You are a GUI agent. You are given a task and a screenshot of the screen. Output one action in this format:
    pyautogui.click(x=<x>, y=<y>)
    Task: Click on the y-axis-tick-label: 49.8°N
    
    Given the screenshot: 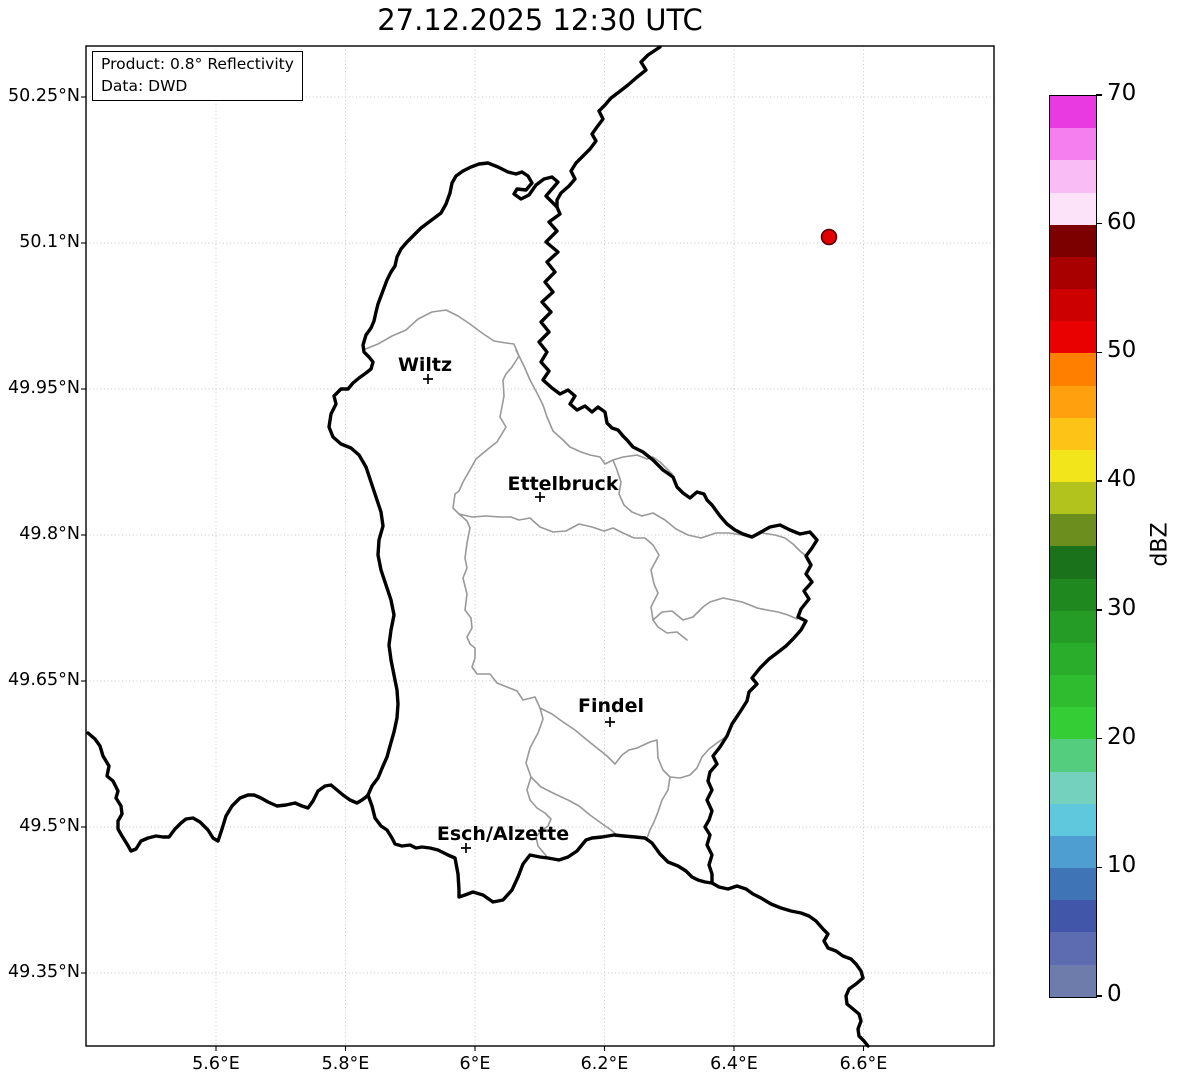 What is the action you would take?
    pyautogui.click(x=49, y=533)
    